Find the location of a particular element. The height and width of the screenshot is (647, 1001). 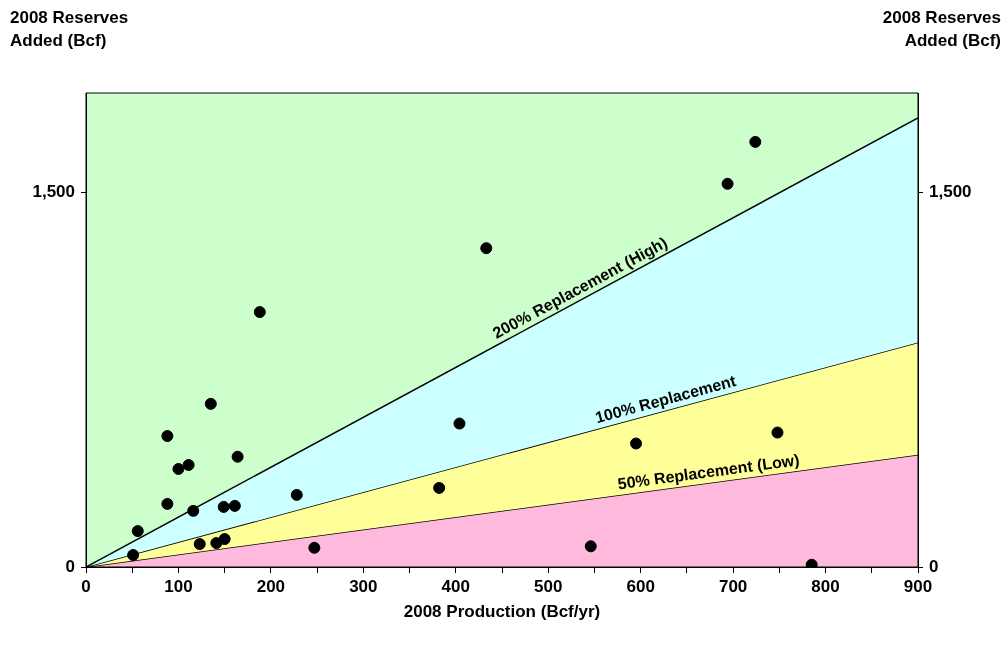

y2-tick-label: 1,500 is located at coordinates (950, 192).